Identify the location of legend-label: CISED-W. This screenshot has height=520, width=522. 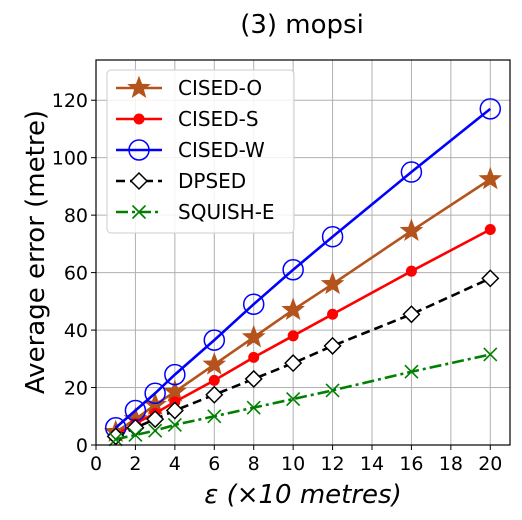
(221, 150).